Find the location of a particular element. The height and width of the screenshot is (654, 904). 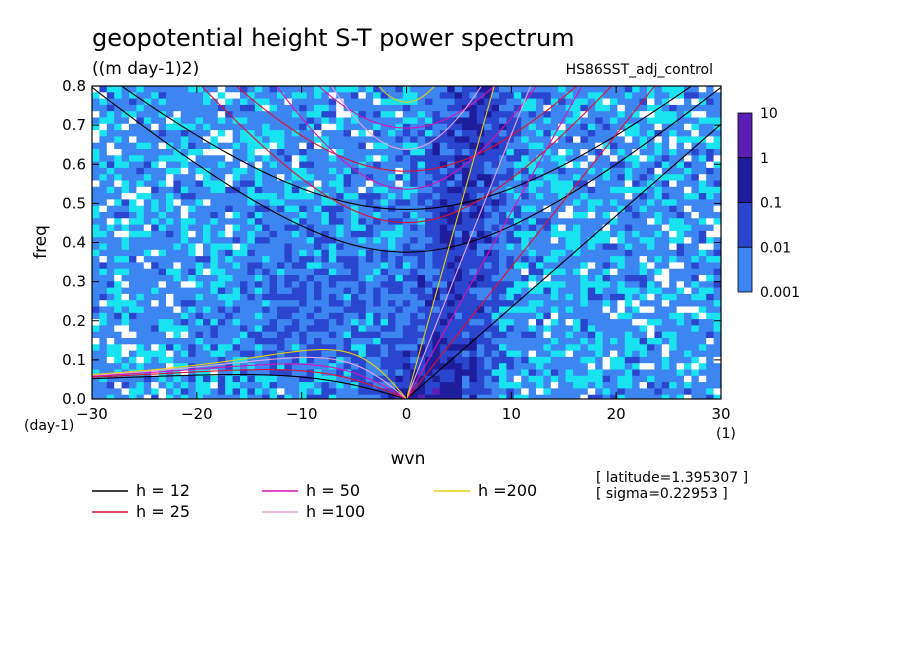

y-tick-label: 0.3 is located at coordinates (74, 282).